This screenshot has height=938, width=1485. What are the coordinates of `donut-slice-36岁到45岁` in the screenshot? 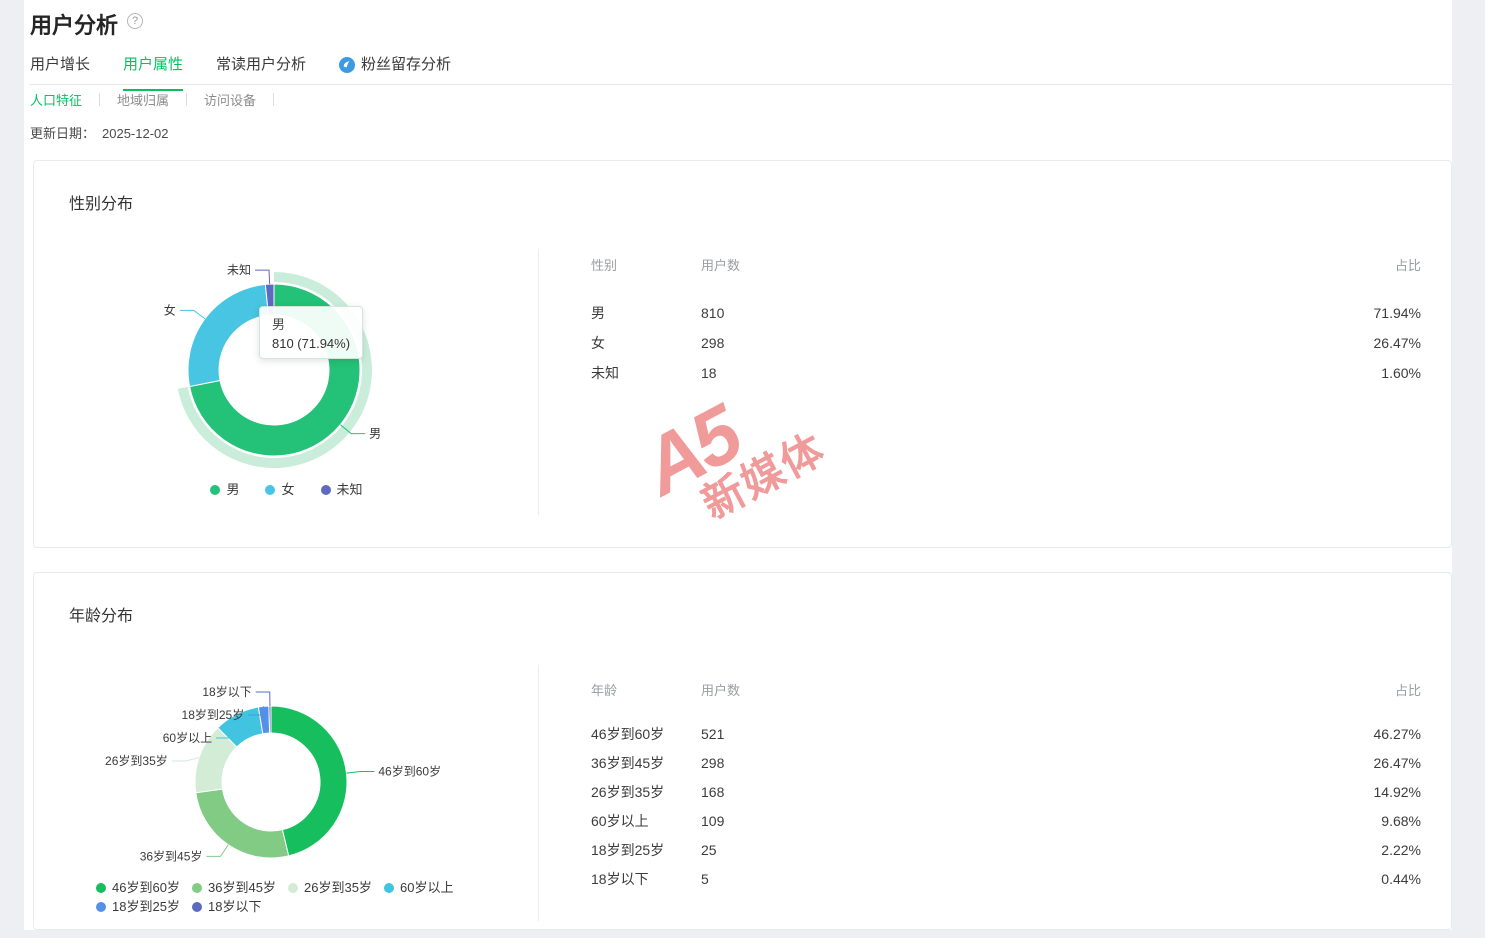 It's located at (242, 823).